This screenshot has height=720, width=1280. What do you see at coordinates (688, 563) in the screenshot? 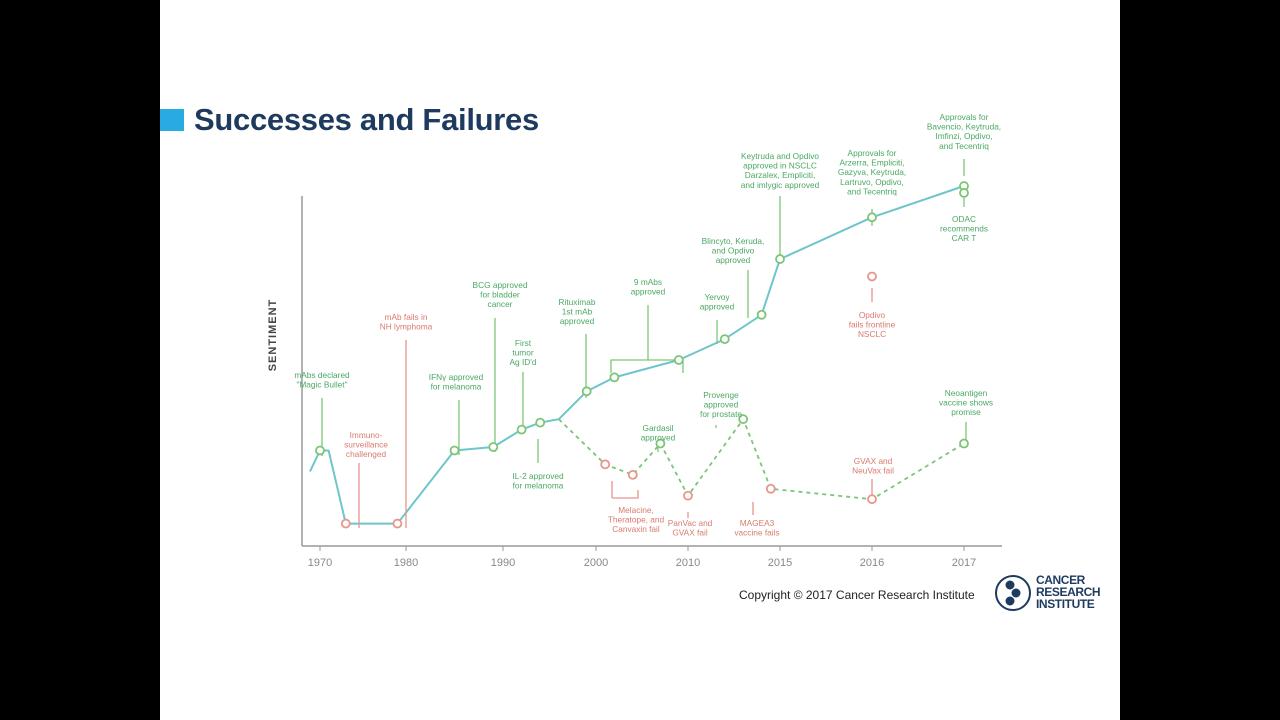
I see `x-tick-label: 2010` at bounding box center [688, 563].